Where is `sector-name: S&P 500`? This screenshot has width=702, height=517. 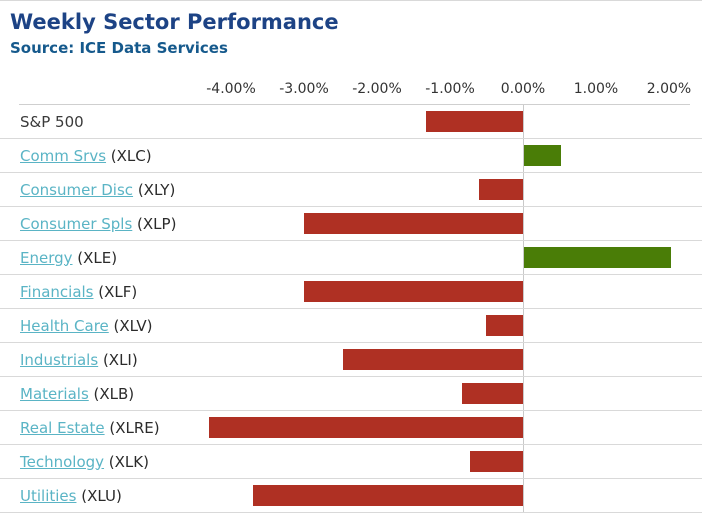
sector-name: S&P 500 is located at coordinates (52, 121).